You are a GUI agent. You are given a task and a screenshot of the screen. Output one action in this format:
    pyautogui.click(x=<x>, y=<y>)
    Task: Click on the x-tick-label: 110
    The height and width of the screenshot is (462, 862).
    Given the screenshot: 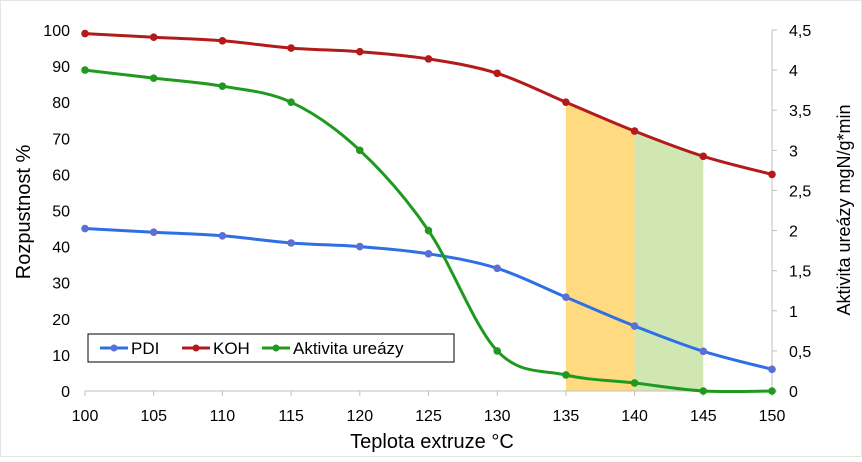 What is the action you would take?
    pyautogui.click(x=223, y=416)
    